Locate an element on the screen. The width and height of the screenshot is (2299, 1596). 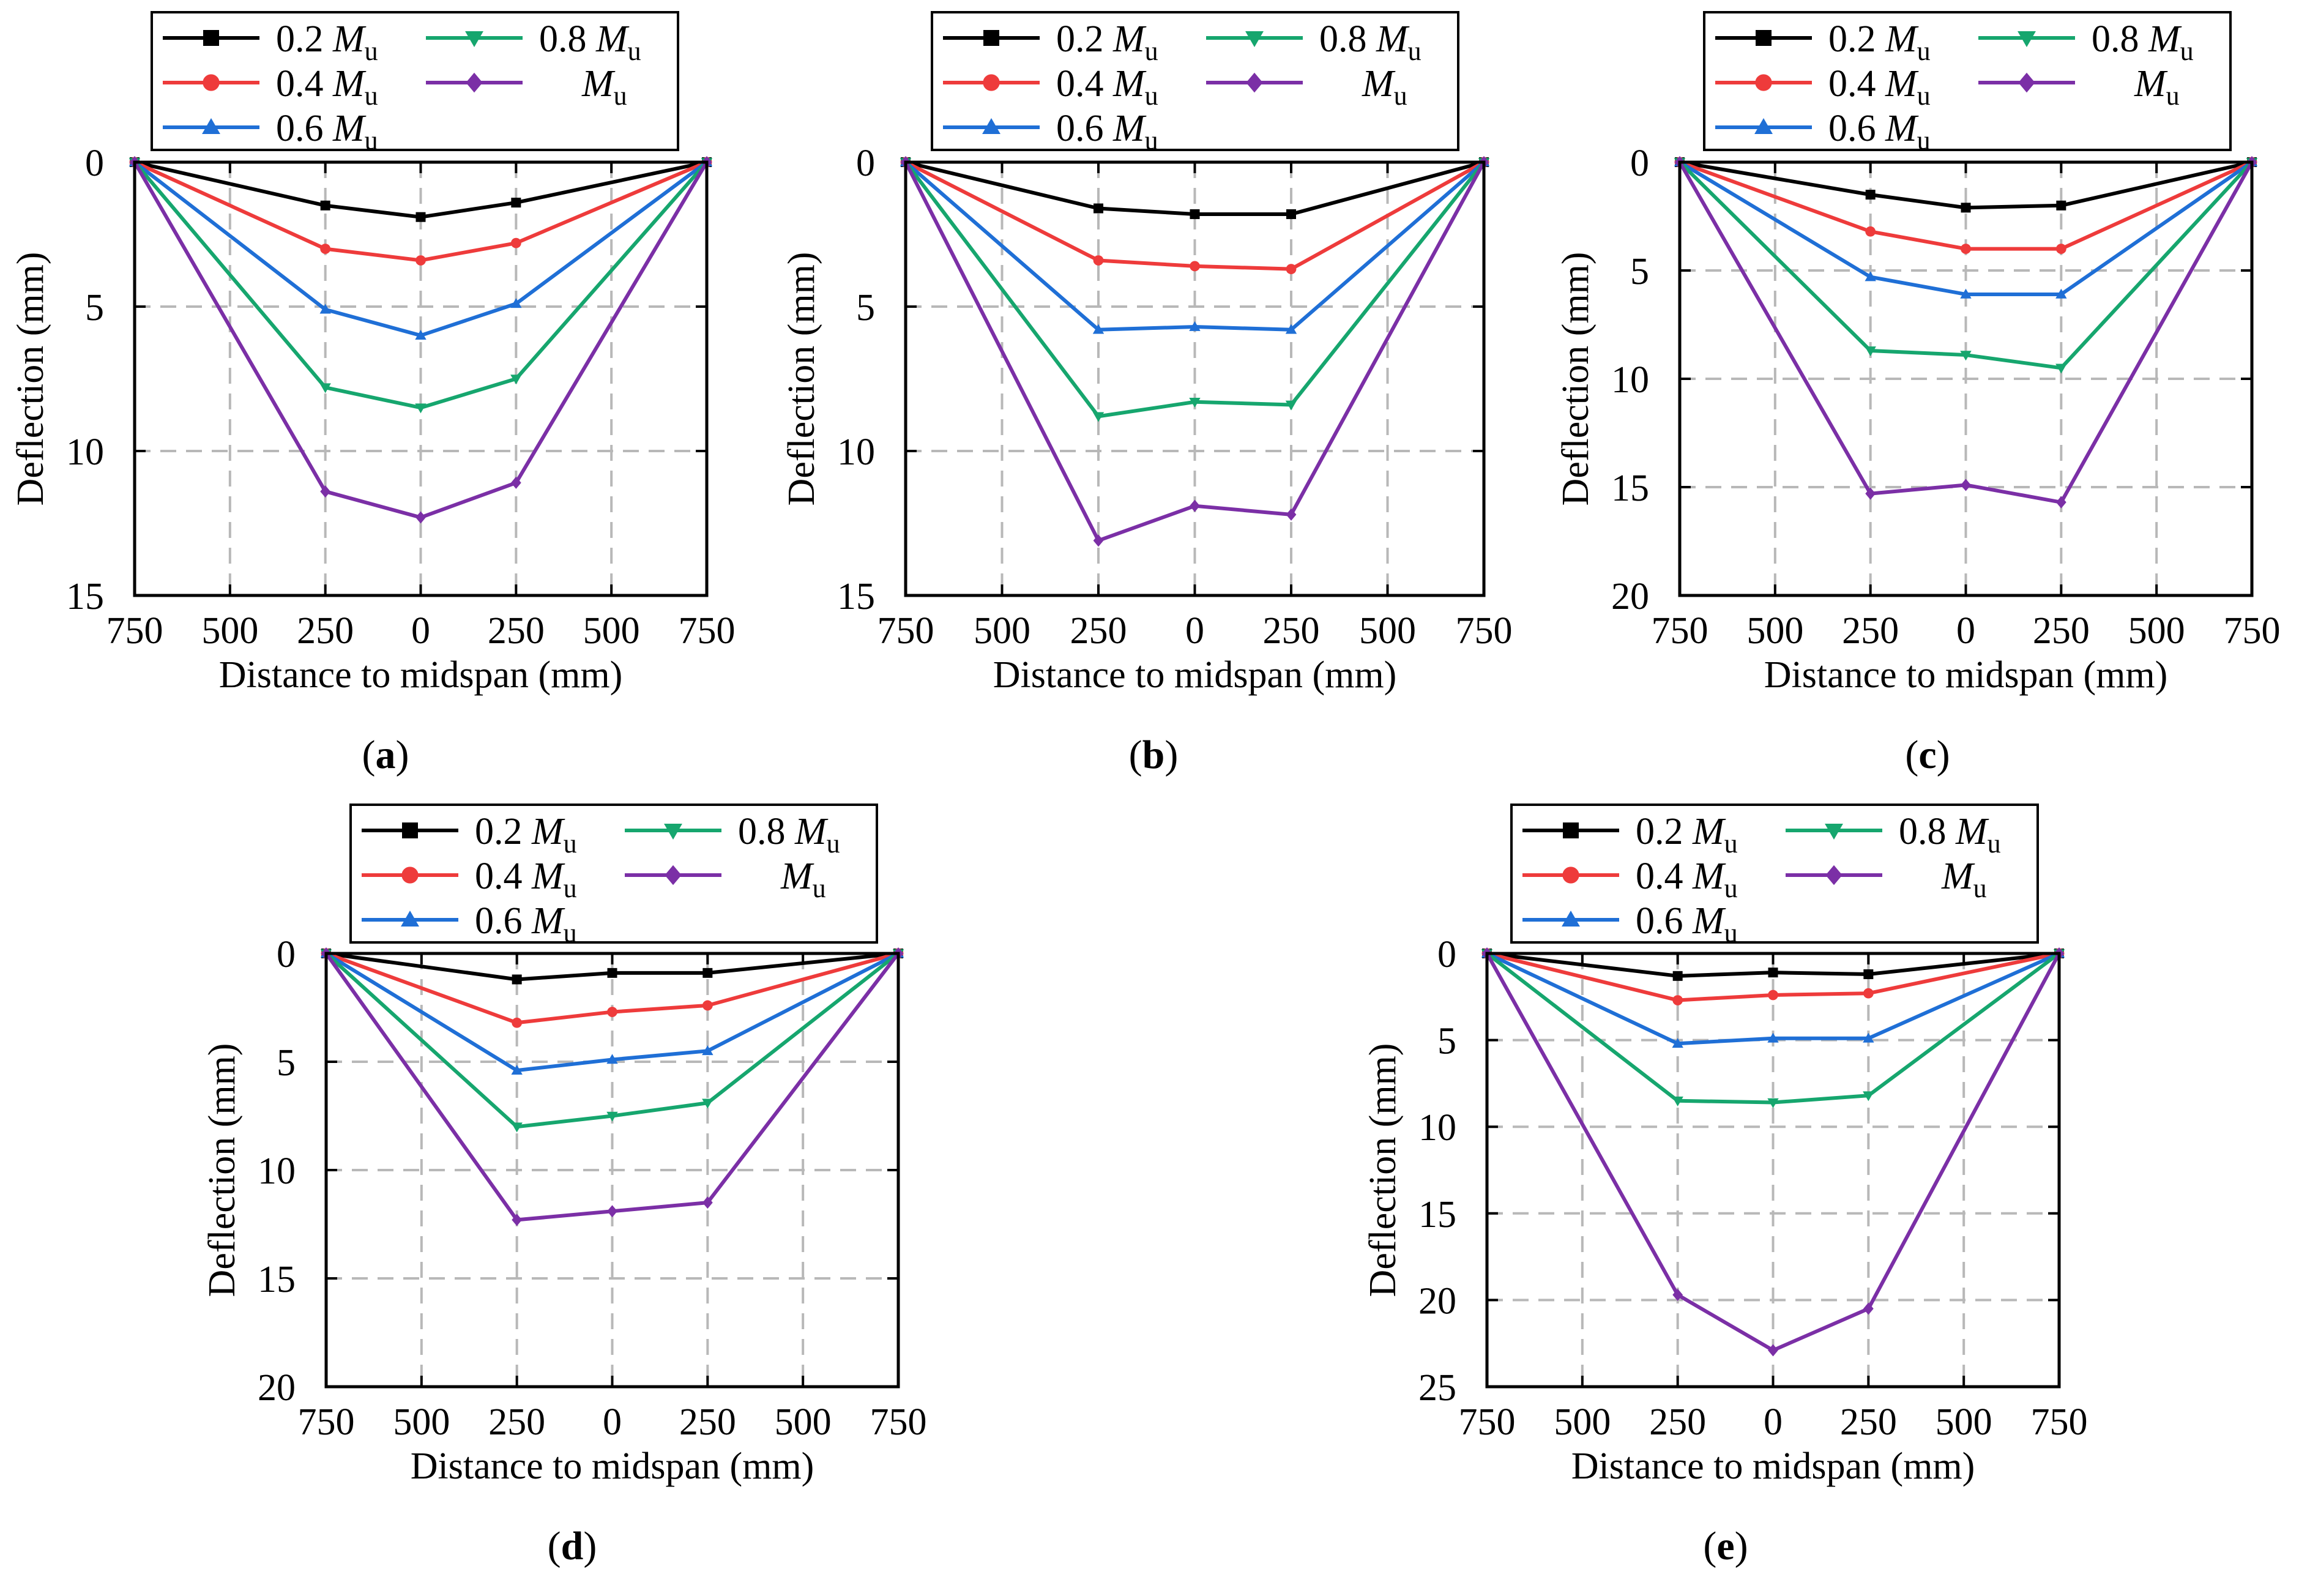
panel-caption: (c) is located at coordinates (1927, 755).